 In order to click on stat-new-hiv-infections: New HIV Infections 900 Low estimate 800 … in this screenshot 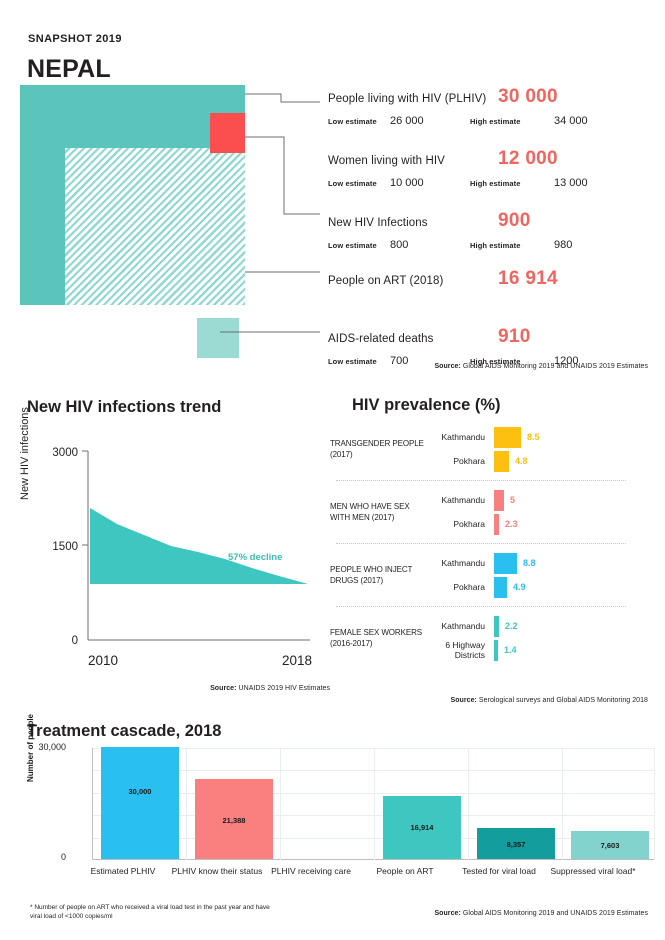, I will do `click(488, 230)`.